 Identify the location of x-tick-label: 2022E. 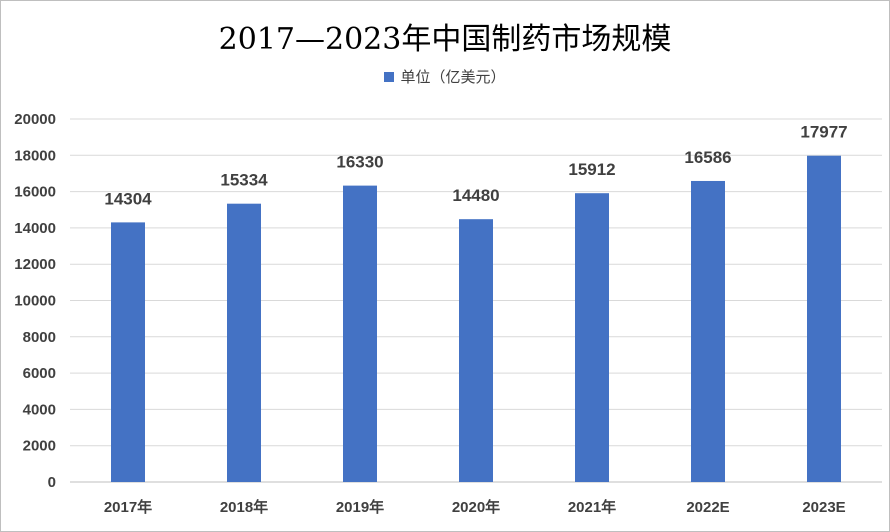
(707, 507).